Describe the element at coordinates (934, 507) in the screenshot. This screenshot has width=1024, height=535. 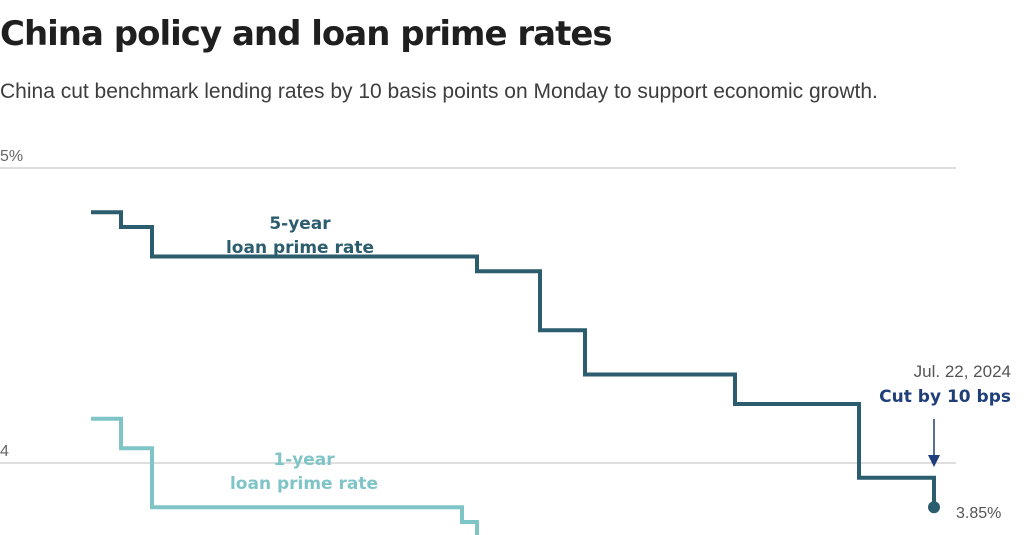
I see `five-year-end-point` at that location.